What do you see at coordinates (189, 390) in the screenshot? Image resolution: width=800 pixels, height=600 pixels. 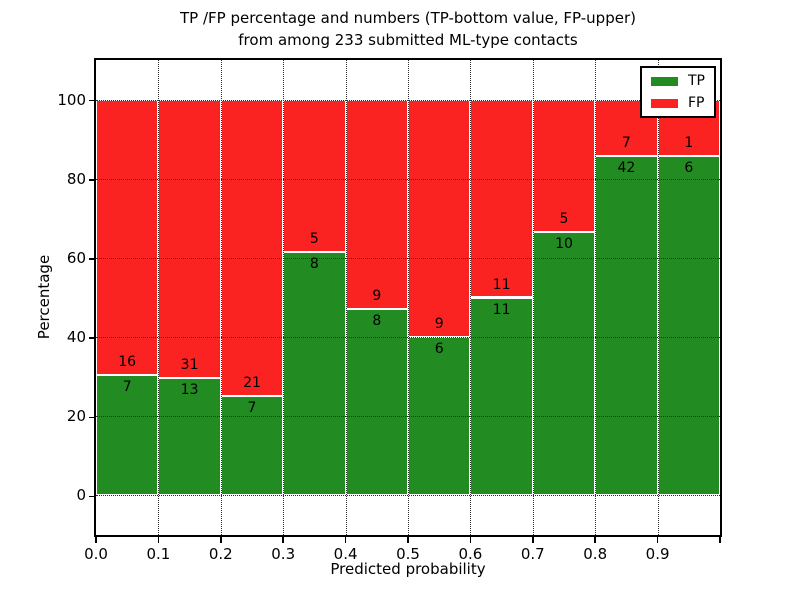 I see `tp-count-label-1: 13` at bounding box center [189, 390].